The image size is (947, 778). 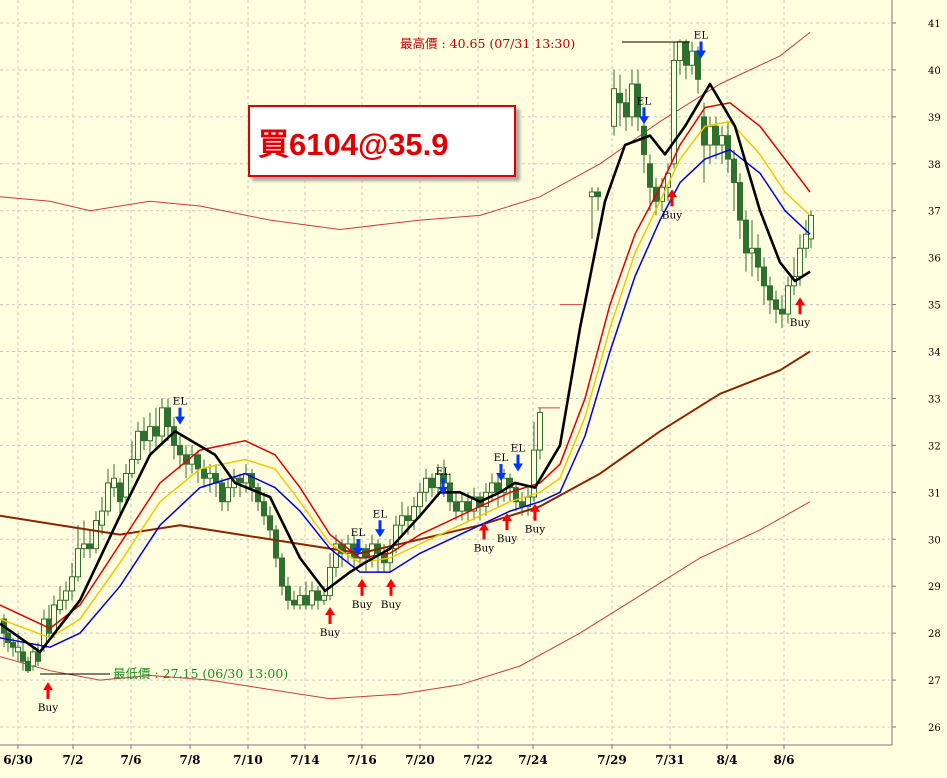 I want to click on y-tick-label: 26, so click(x=934, y=728).